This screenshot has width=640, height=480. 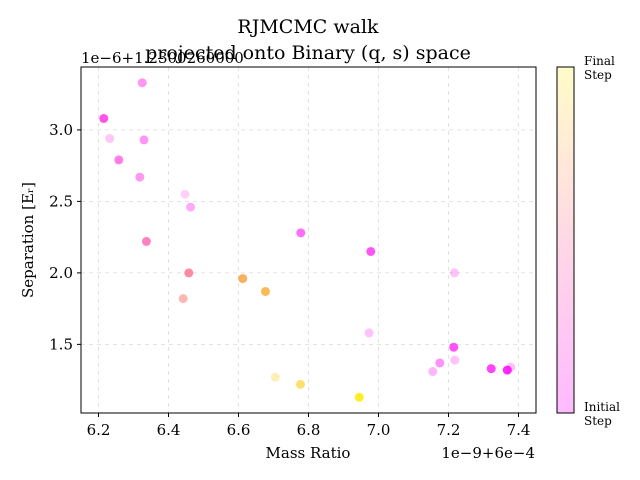 I want to click on y-axis-label: Separation [Eᵣ], so click(x=28, y=240).